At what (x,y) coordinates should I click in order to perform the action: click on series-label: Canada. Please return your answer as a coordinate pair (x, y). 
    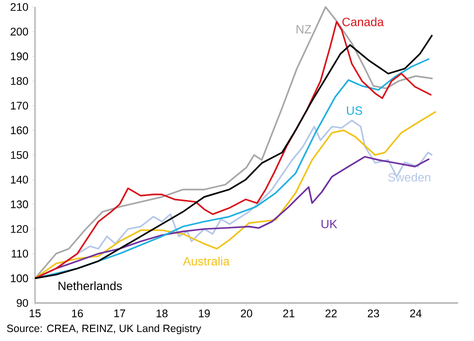
    Looking at the image, I should click on (363, 21).